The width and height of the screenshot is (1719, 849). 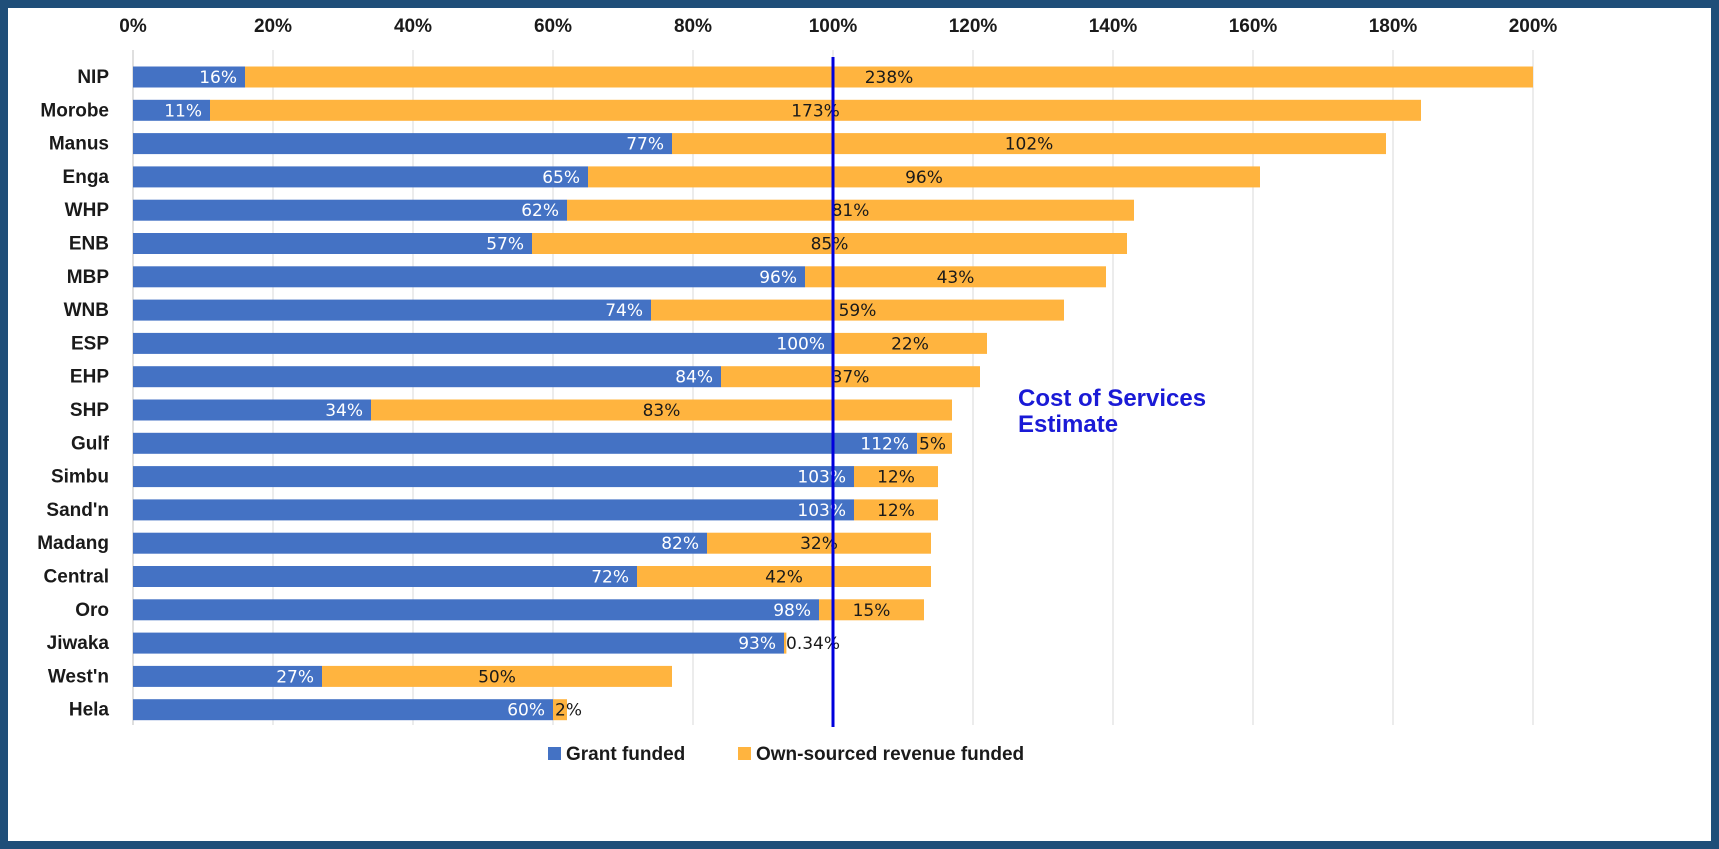 I want to click on data-label-grant: 34%, so click(x=344, y=411).